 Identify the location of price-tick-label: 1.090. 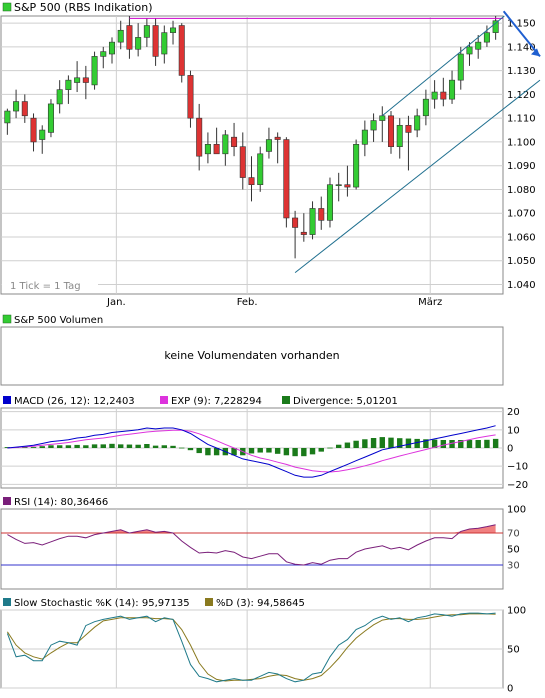
(521, 166).